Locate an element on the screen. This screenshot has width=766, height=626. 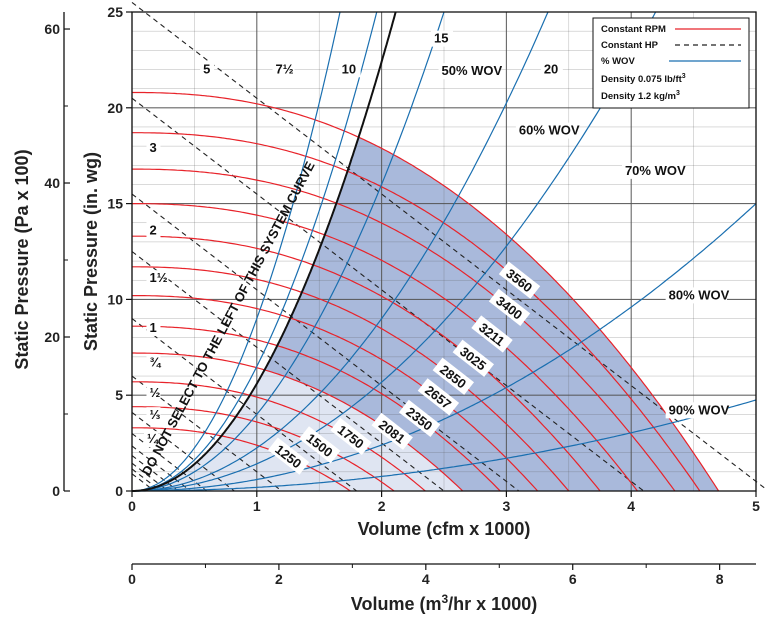
legend-density-1: Density 0.075 lb/ft3 is located at coordinates (643, 79).